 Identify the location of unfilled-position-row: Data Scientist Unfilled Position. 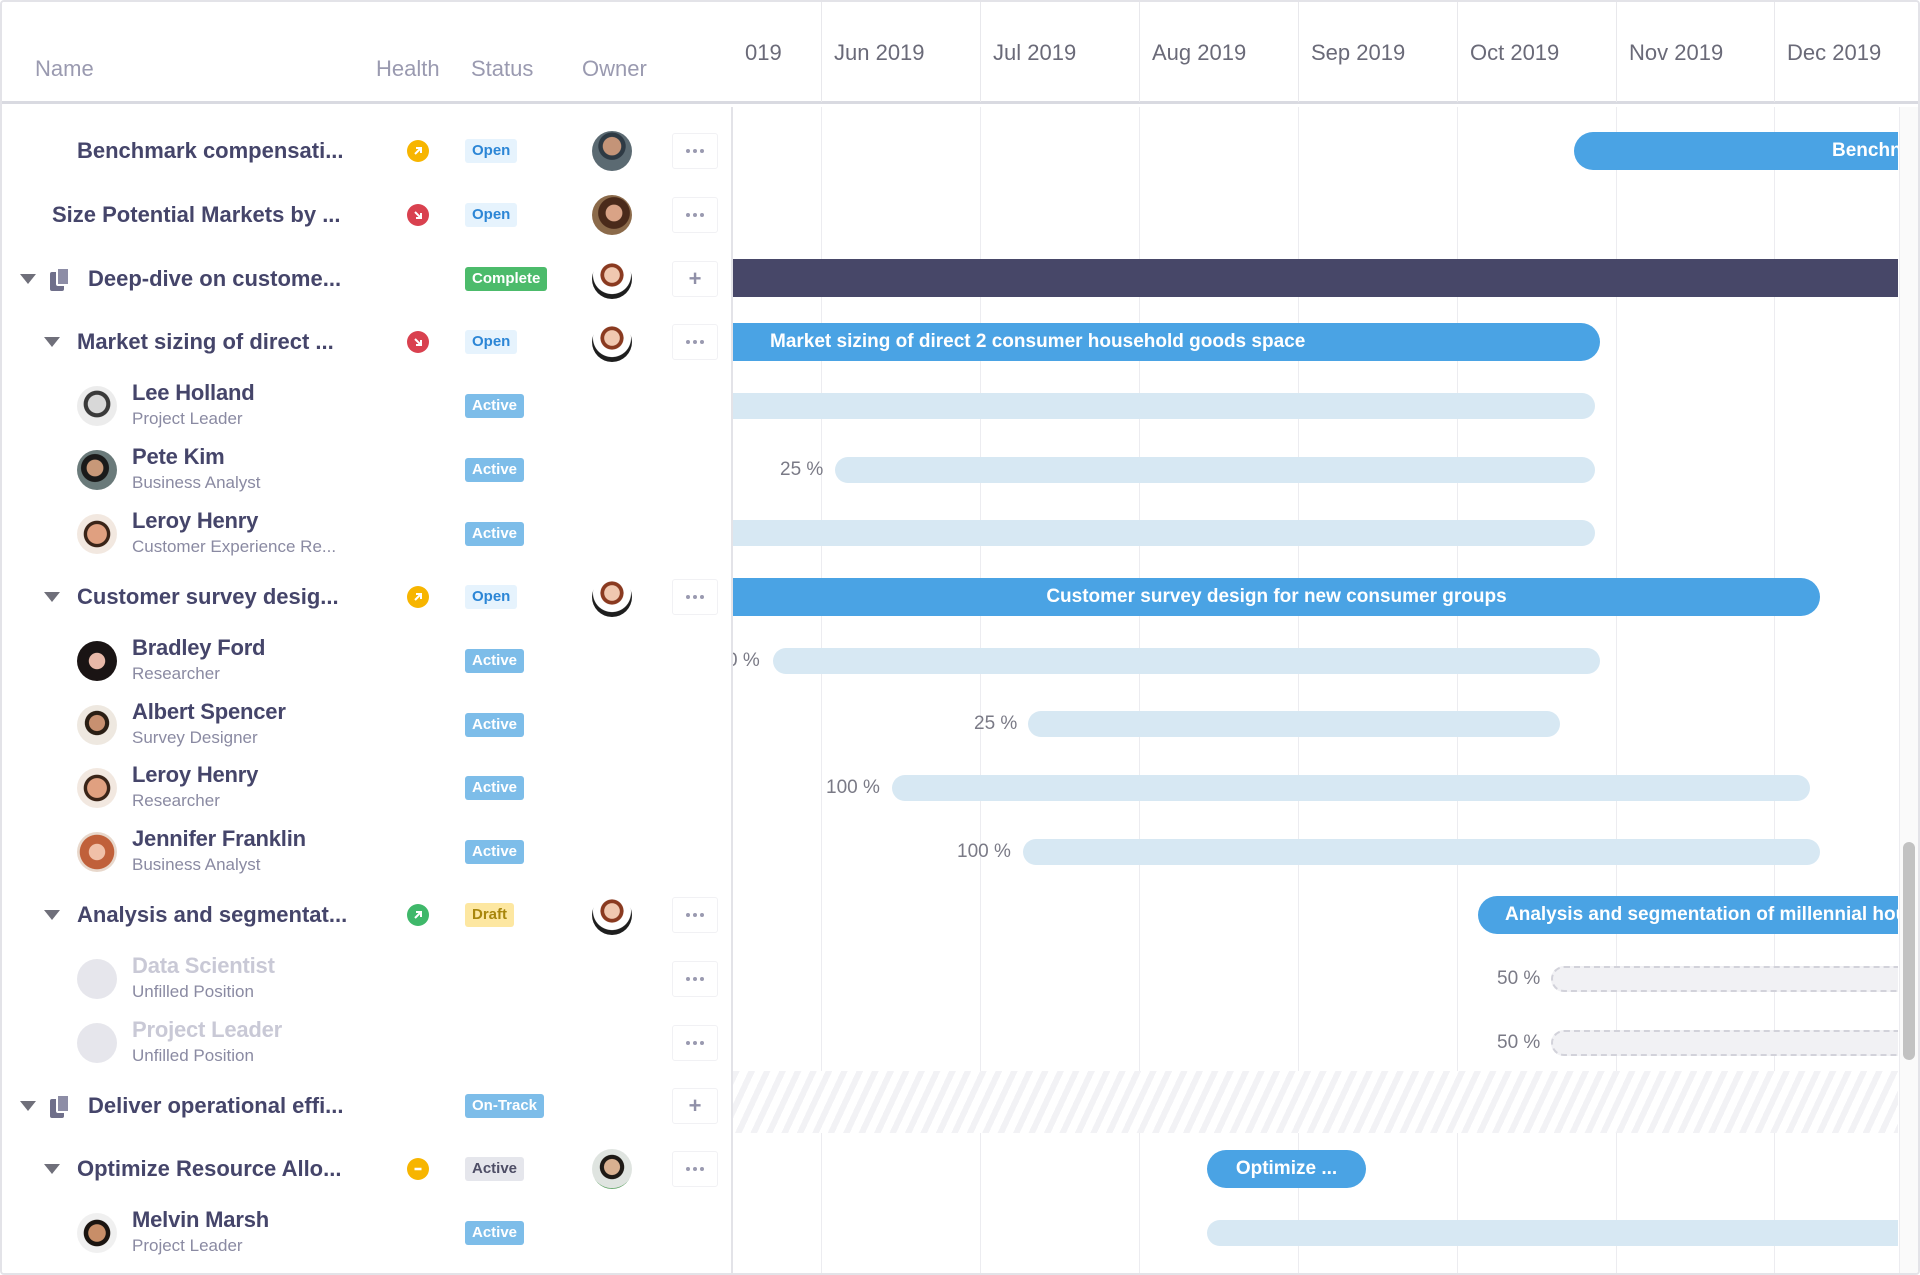
(367, 979).